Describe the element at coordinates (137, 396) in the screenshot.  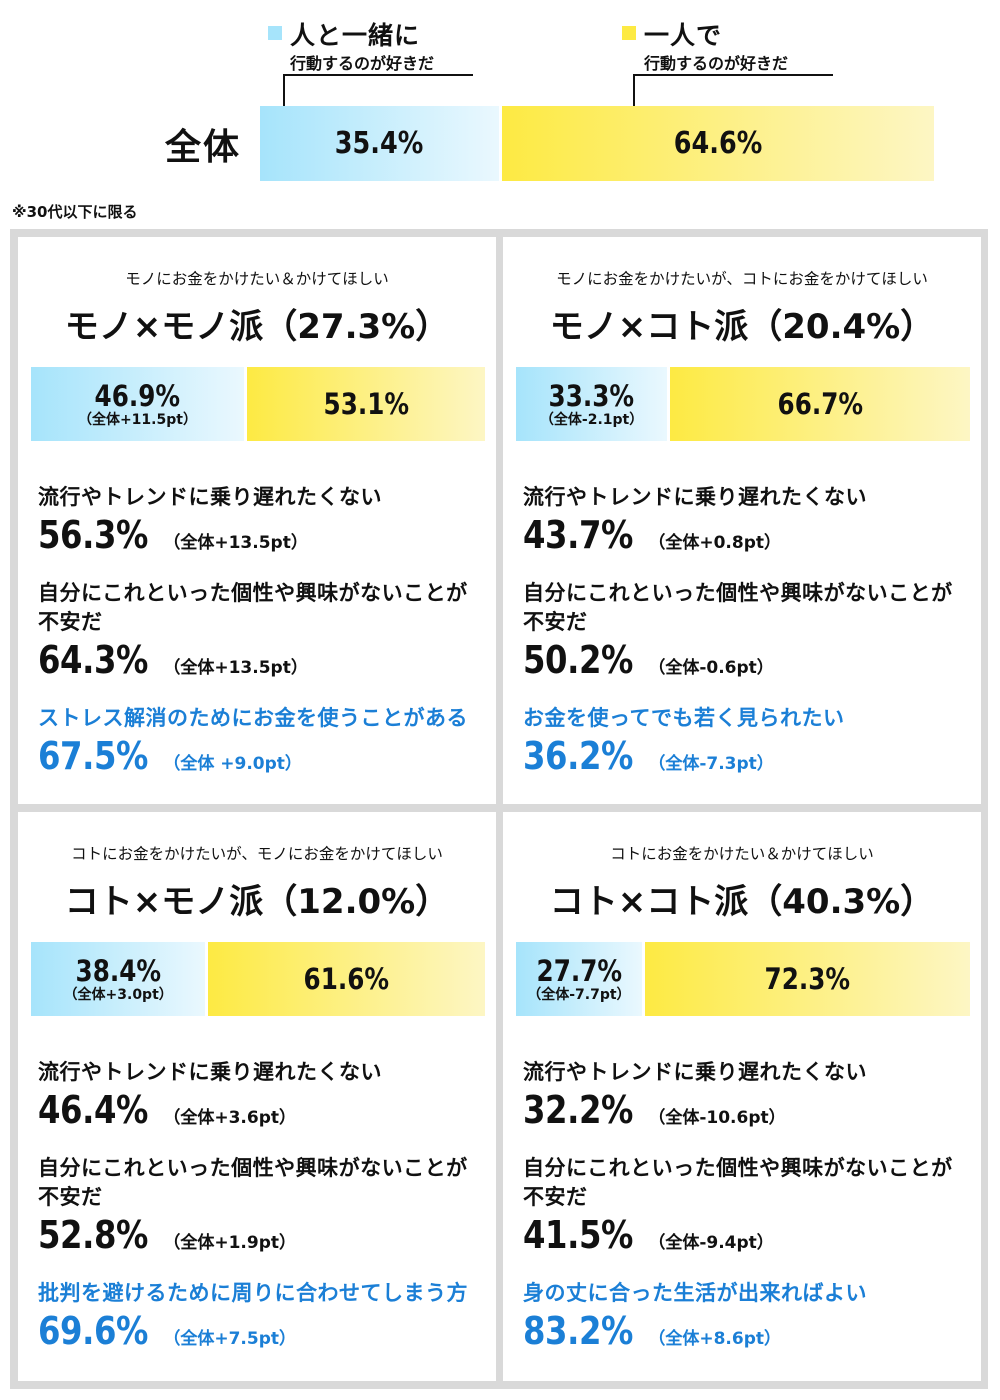
I see `bar-value-together: 46.9%` at that location.